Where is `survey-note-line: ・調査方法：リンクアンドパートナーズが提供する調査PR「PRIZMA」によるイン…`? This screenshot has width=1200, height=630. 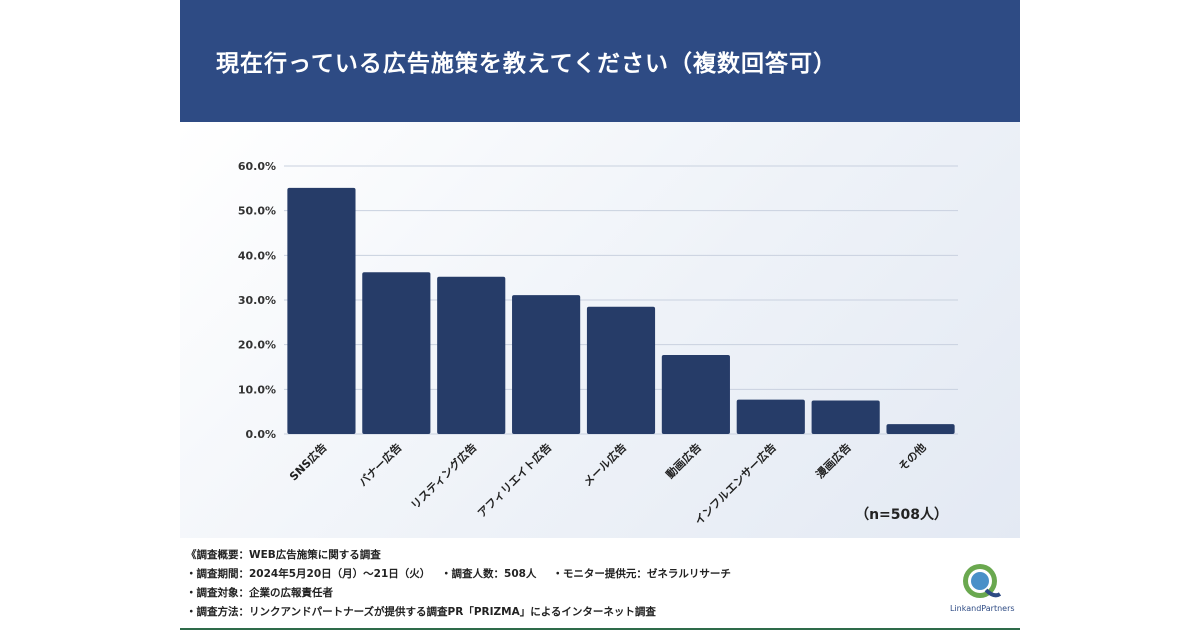 survey-note-line: ・調査方法：リンクアンドパートナーズが提供する調査PR「PRIZMA」によるイン… is located at coordinates (466, 612).